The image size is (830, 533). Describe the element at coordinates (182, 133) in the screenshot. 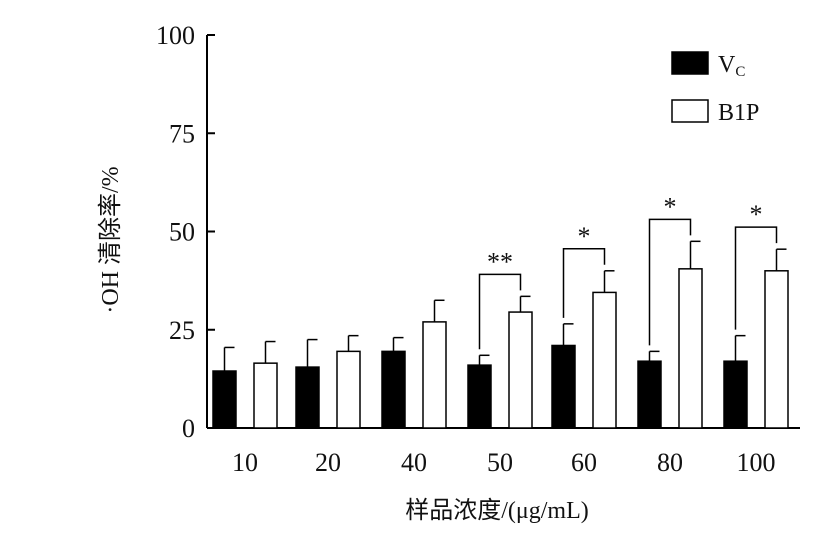

I see `y-tick-label: 75` at that location.